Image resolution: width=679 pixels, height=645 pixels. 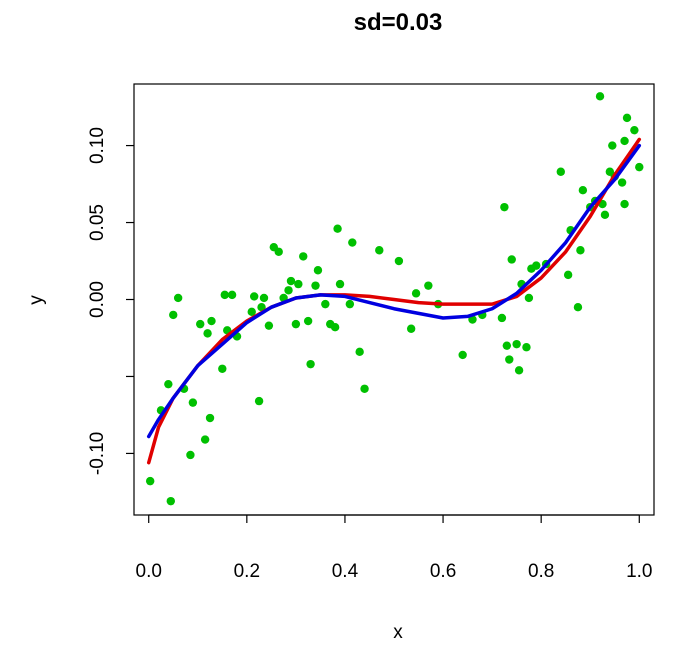 What do you see at coordinates (443, 571) in the screenshot?
I see `x-tick-label: 0.6` at bounding box center [443, 571].